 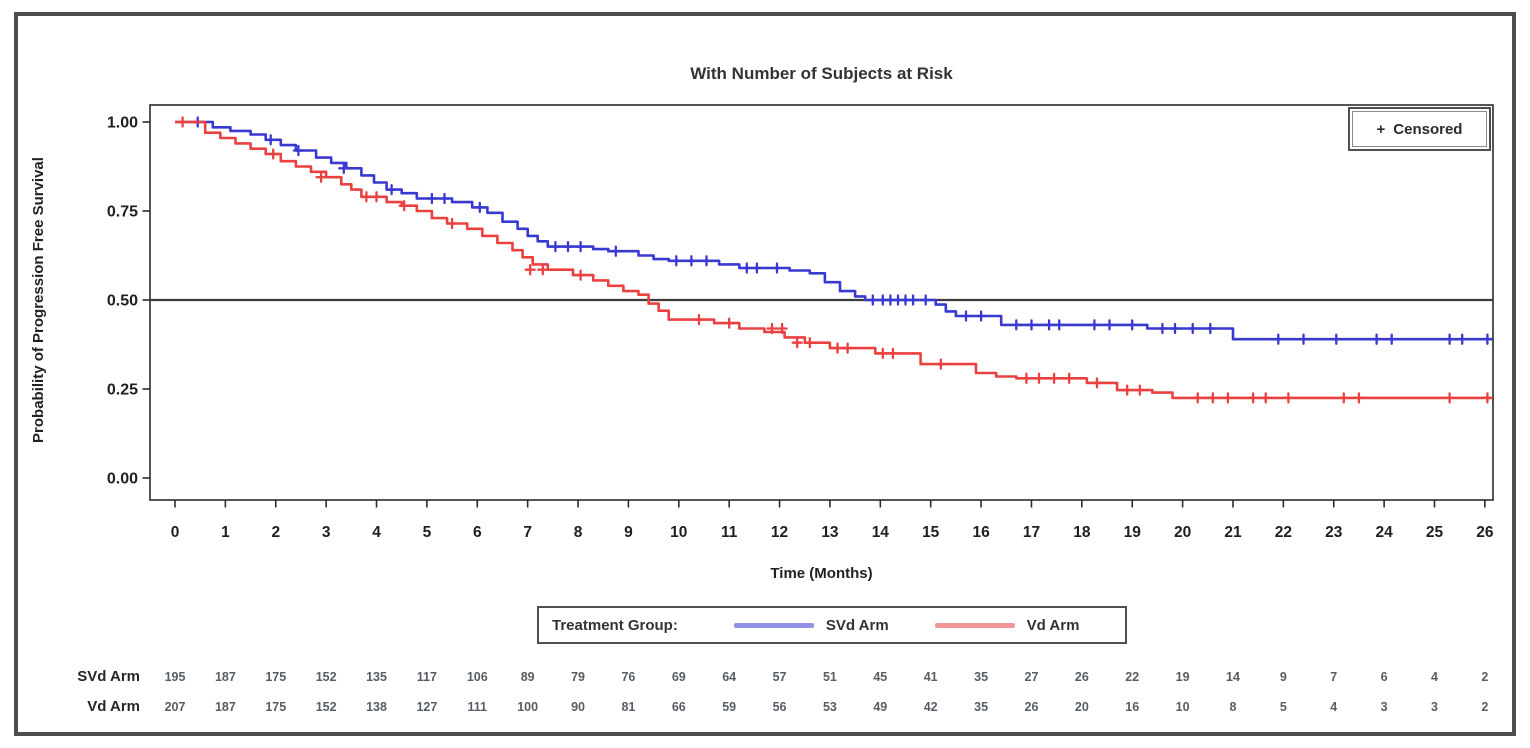 What do you see at coordinates (225, 532) in the screenshot?
I see `x-tick-label: 1` at bounding box center [225, 532].